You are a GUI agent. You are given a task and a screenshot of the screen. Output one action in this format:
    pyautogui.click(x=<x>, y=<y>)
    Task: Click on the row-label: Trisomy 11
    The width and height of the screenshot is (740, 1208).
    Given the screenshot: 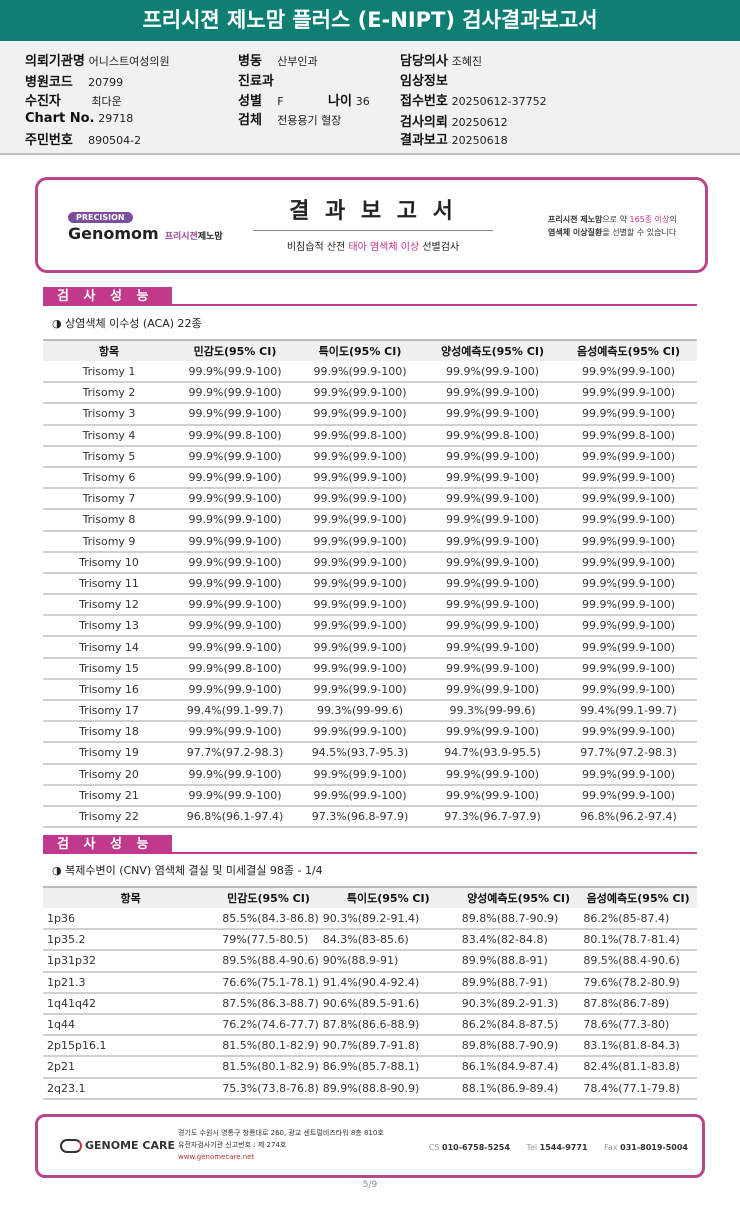 What is the action you would take?
    pyautogui.click(x=109, y=584)
    